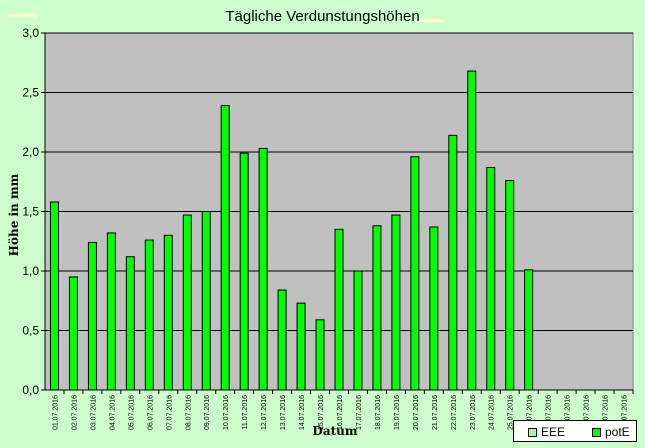 This screenshot has width=645, height=448. I want to click on x-tick-label: 08.07.2016, so click(188, 412).